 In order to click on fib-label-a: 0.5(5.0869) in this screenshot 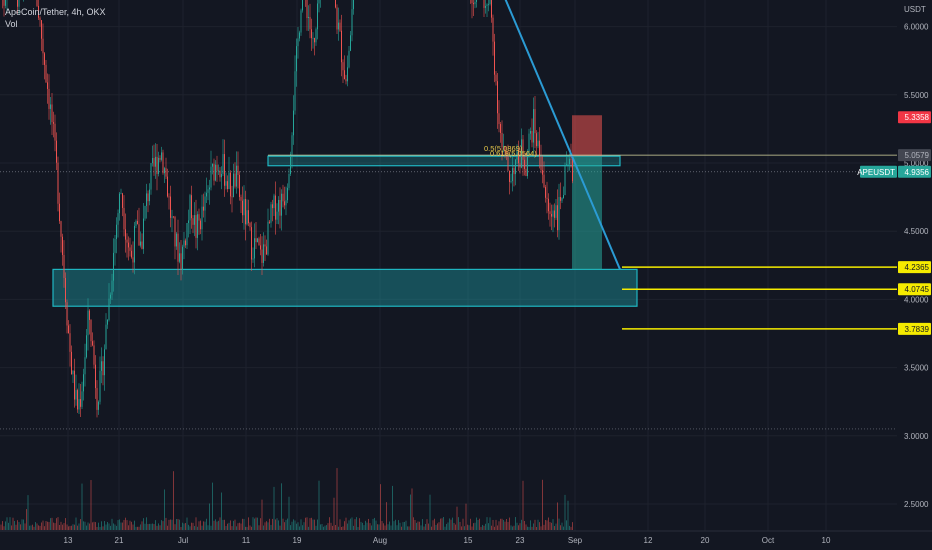, I will do `click(503, 148)`.